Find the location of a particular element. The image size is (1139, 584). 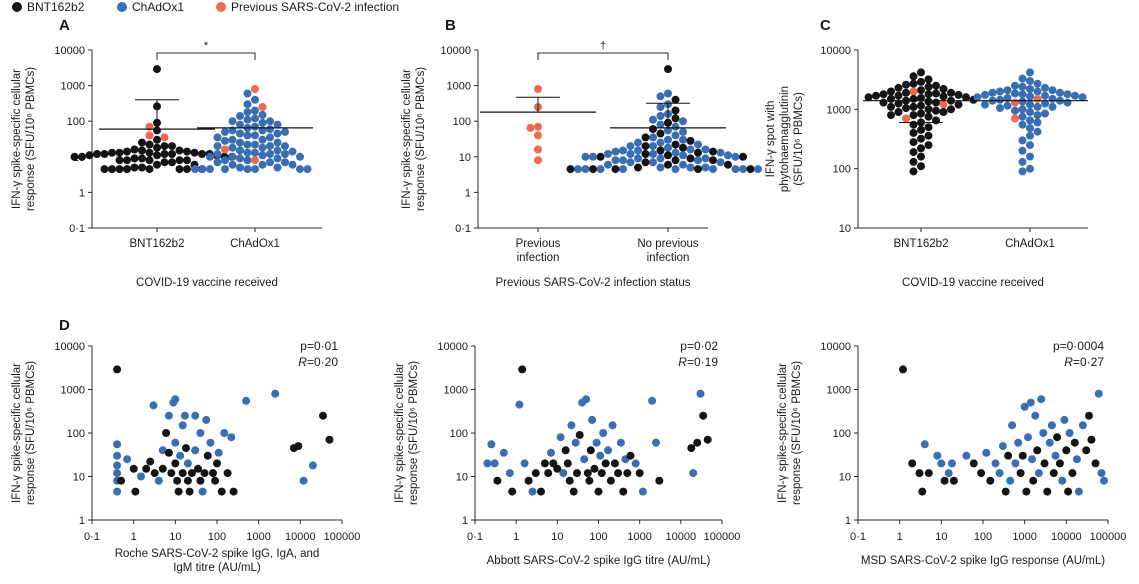

category-label: infection is located at coordinates (668, 258).